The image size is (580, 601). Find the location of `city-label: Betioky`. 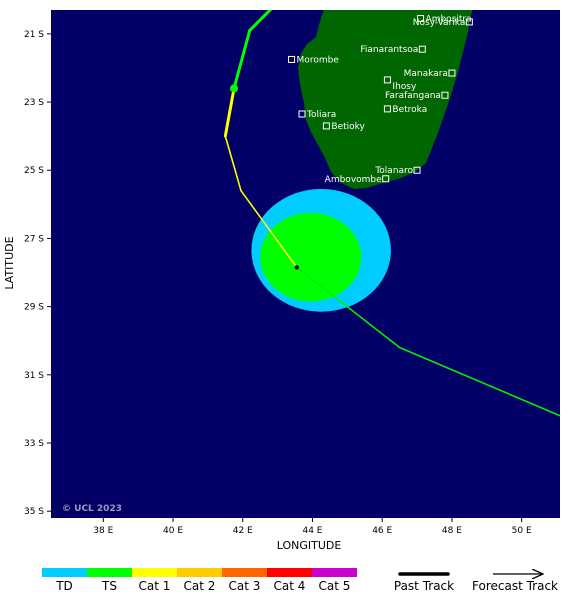

city-label: Betioky is located at coordinates (348, 127).